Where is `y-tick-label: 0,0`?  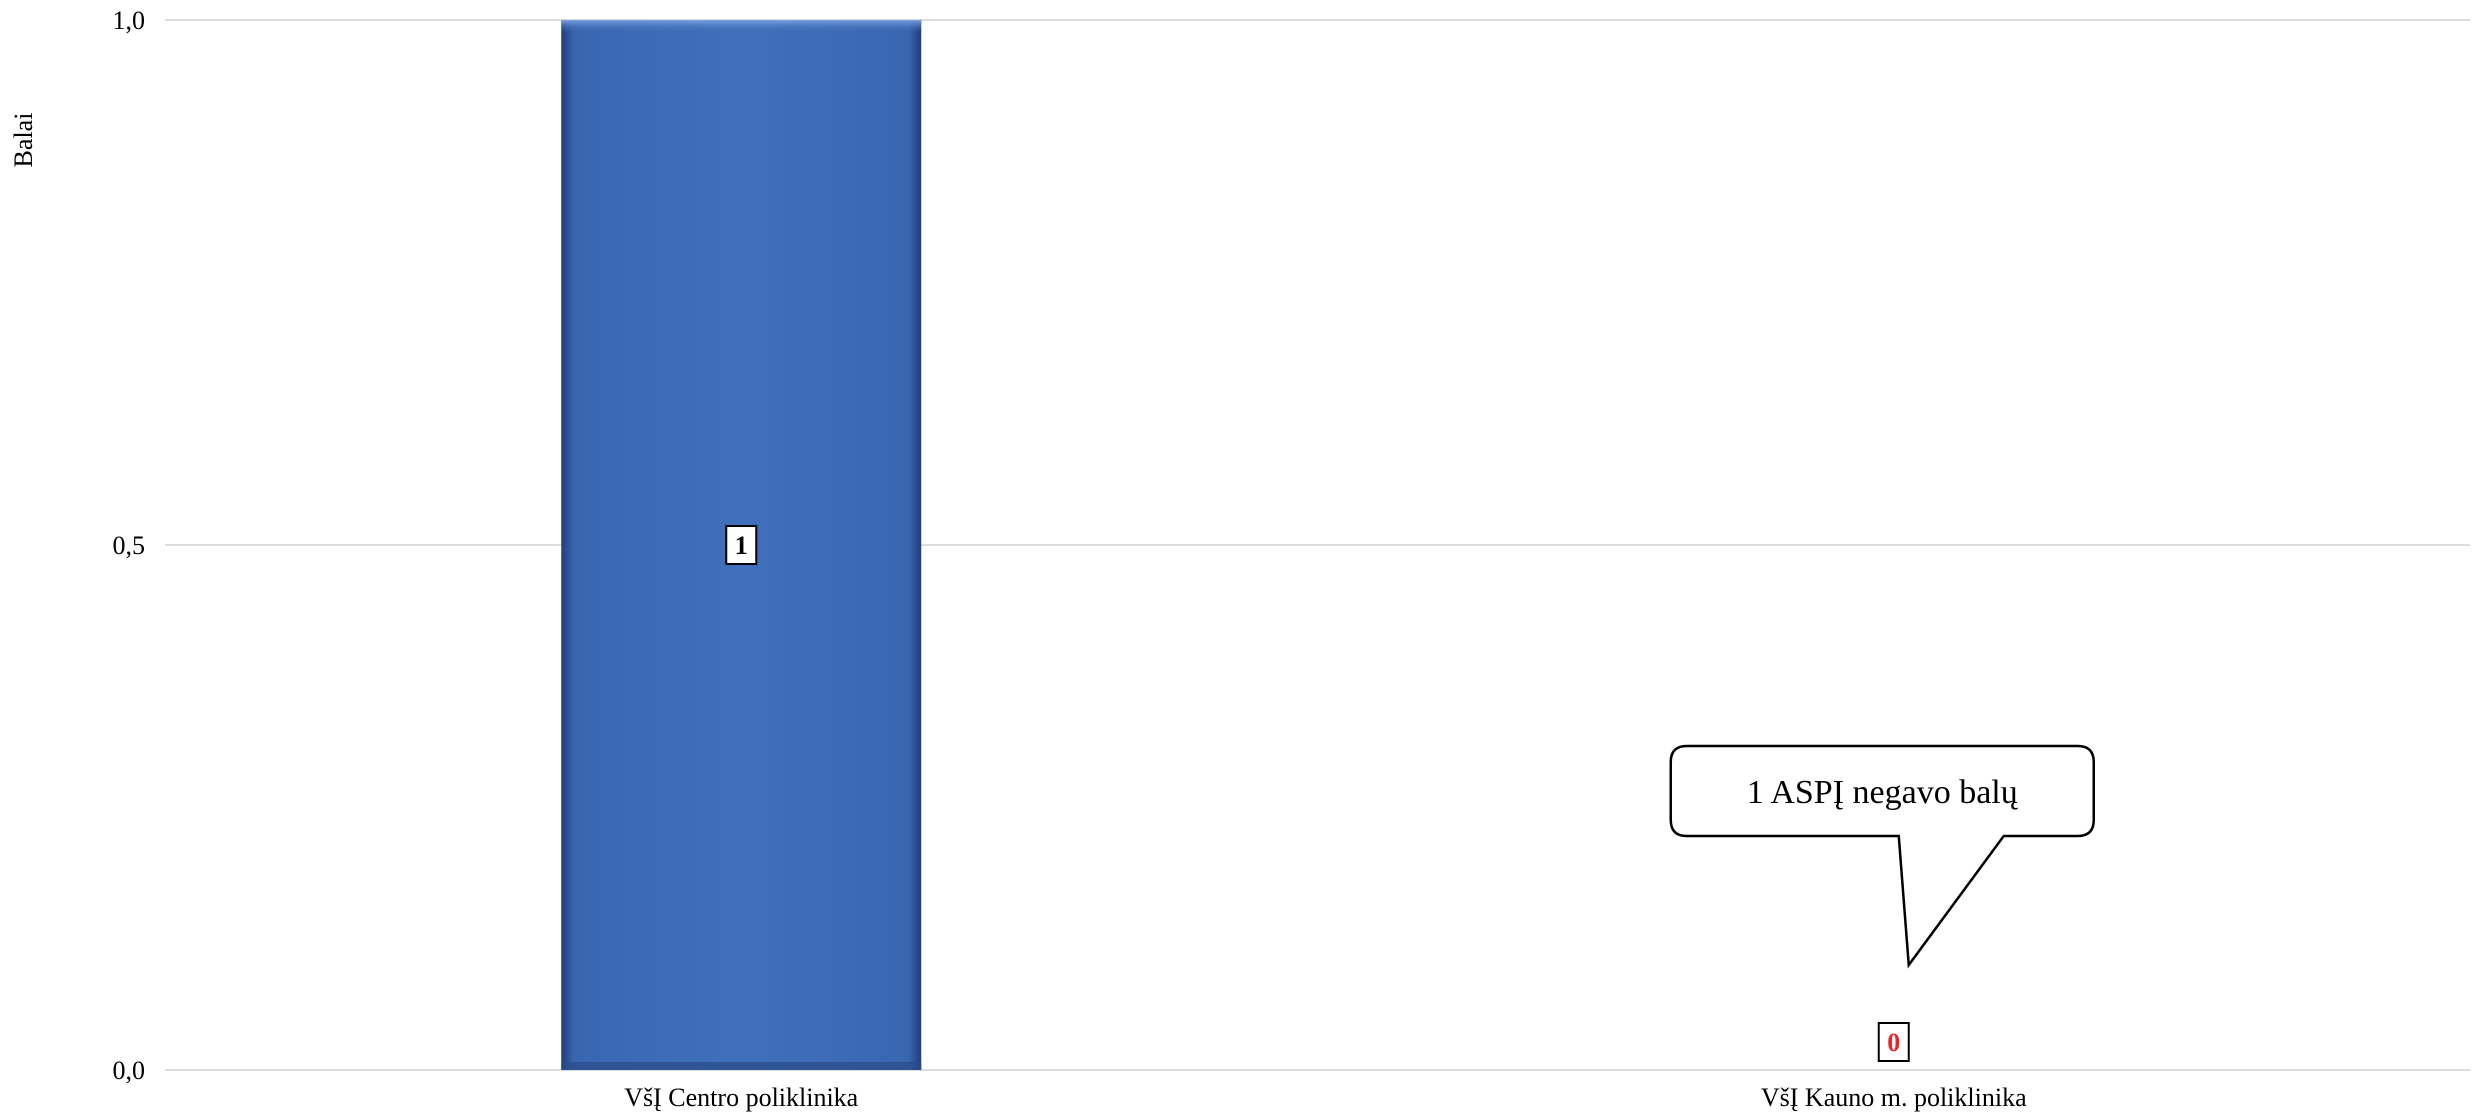
y-tick-label: 0,0 is located at coordinates (129, 1070).